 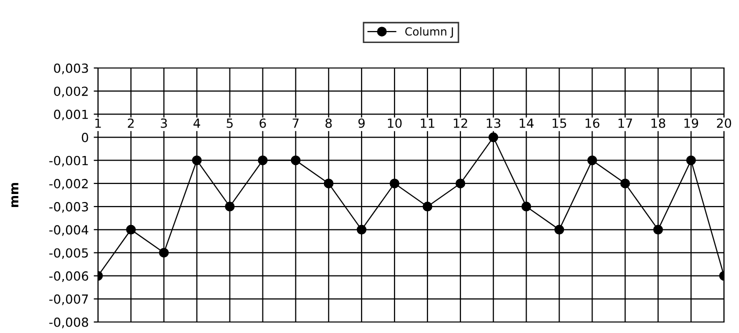 What do you see at coordinates (98, 123) in the screenshot?
I see `x-tick-label: 1` at bounding box center [98, 123].